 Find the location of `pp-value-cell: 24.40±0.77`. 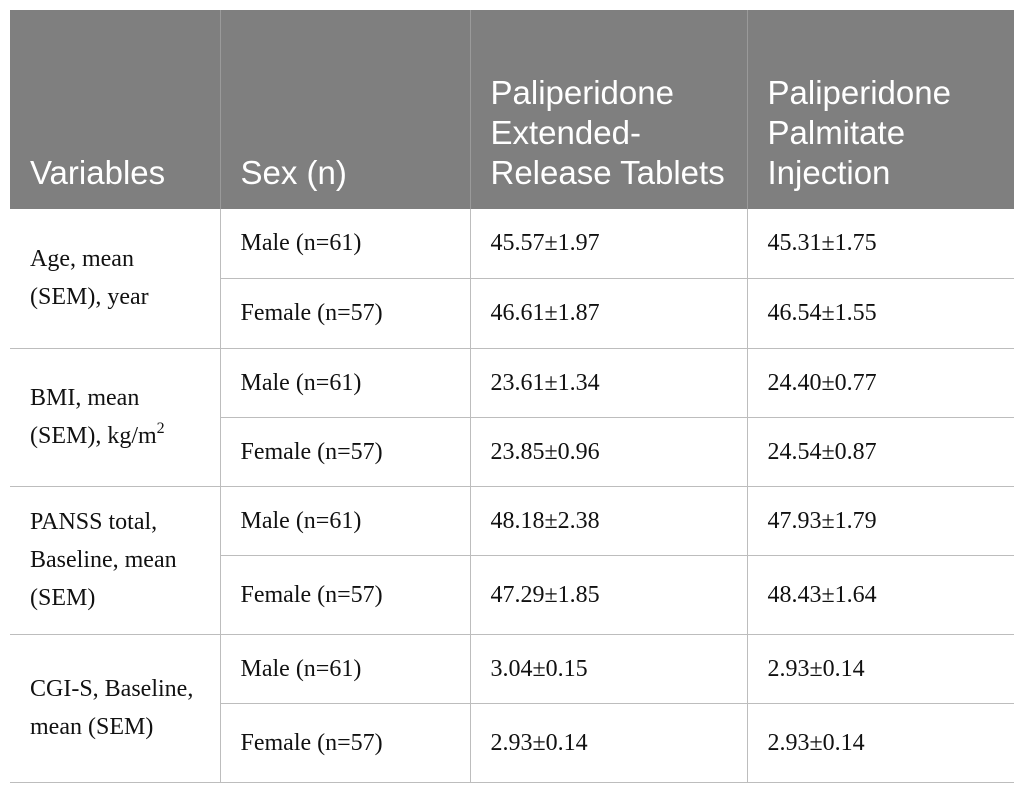

pp-value-cell: 24.40±0.77 is located at coordinates (880, 383).